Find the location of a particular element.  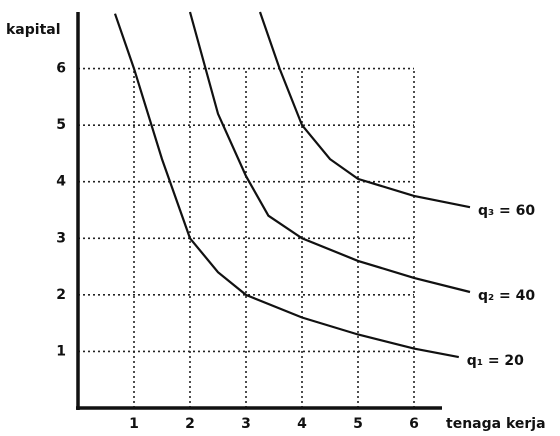

x-axis-label: tenaga kerja is located at coordinates (496, 424).